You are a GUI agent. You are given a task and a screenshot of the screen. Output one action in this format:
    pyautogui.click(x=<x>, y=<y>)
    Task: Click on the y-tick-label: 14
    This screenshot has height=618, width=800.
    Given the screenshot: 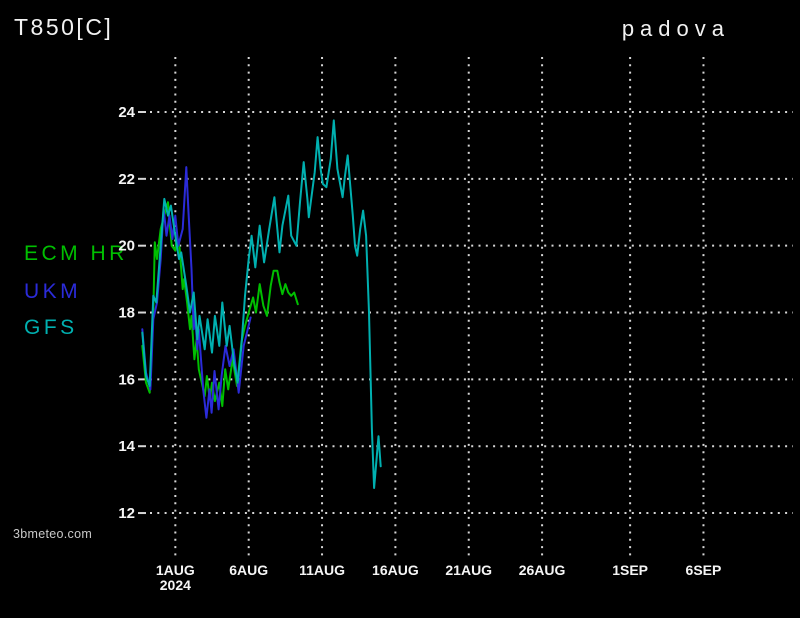 What is the action you would take?
    pyautogui.click(x=126, y=446)
    